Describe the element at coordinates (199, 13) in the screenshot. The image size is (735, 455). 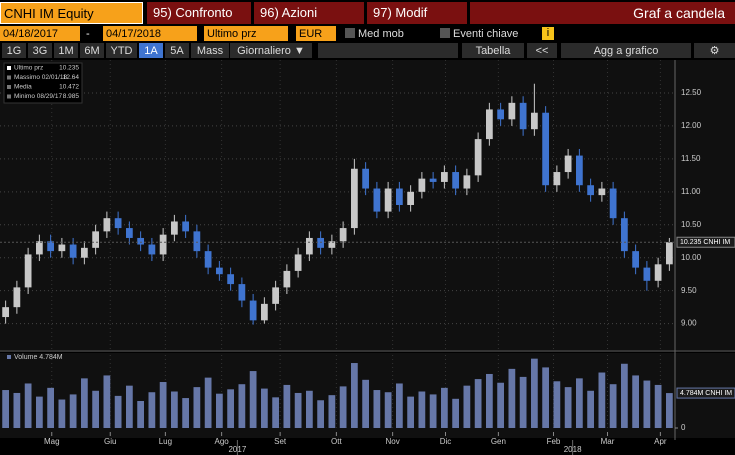
I see `compare-button: 95) Confronto` at that location.